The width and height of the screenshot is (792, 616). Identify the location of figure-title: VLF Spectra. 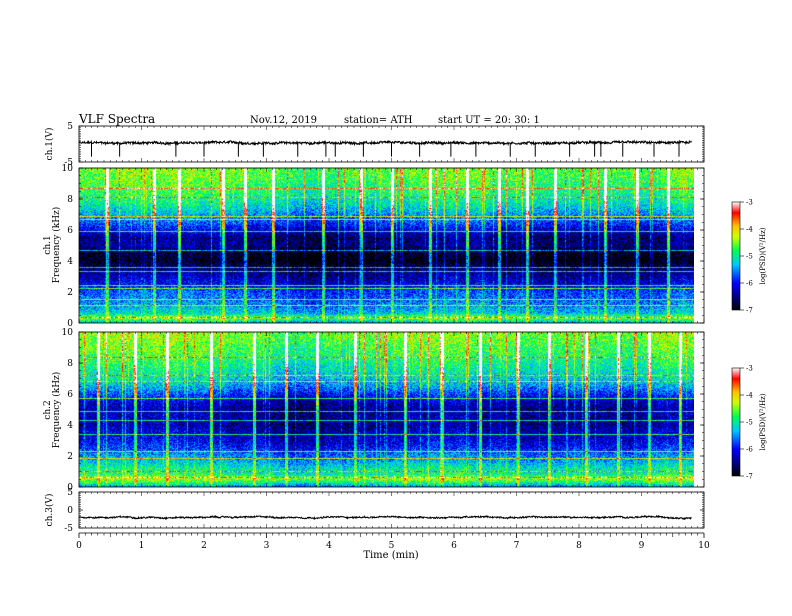
(116, 119).